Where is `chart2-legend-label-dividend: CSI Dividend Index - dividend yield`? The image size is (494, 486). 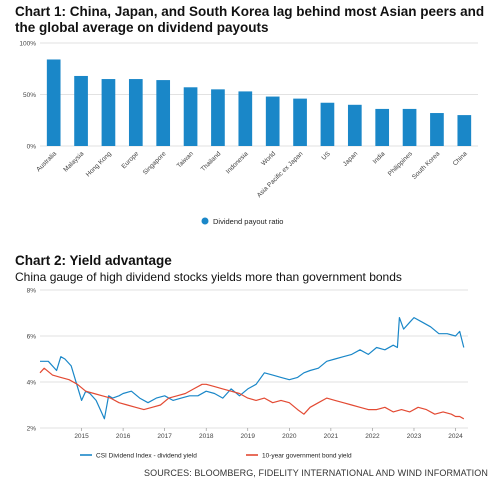
chart2-legend-label-dividend: CSI Dividend Index - dividend yield is located at coordinates (146, 456).